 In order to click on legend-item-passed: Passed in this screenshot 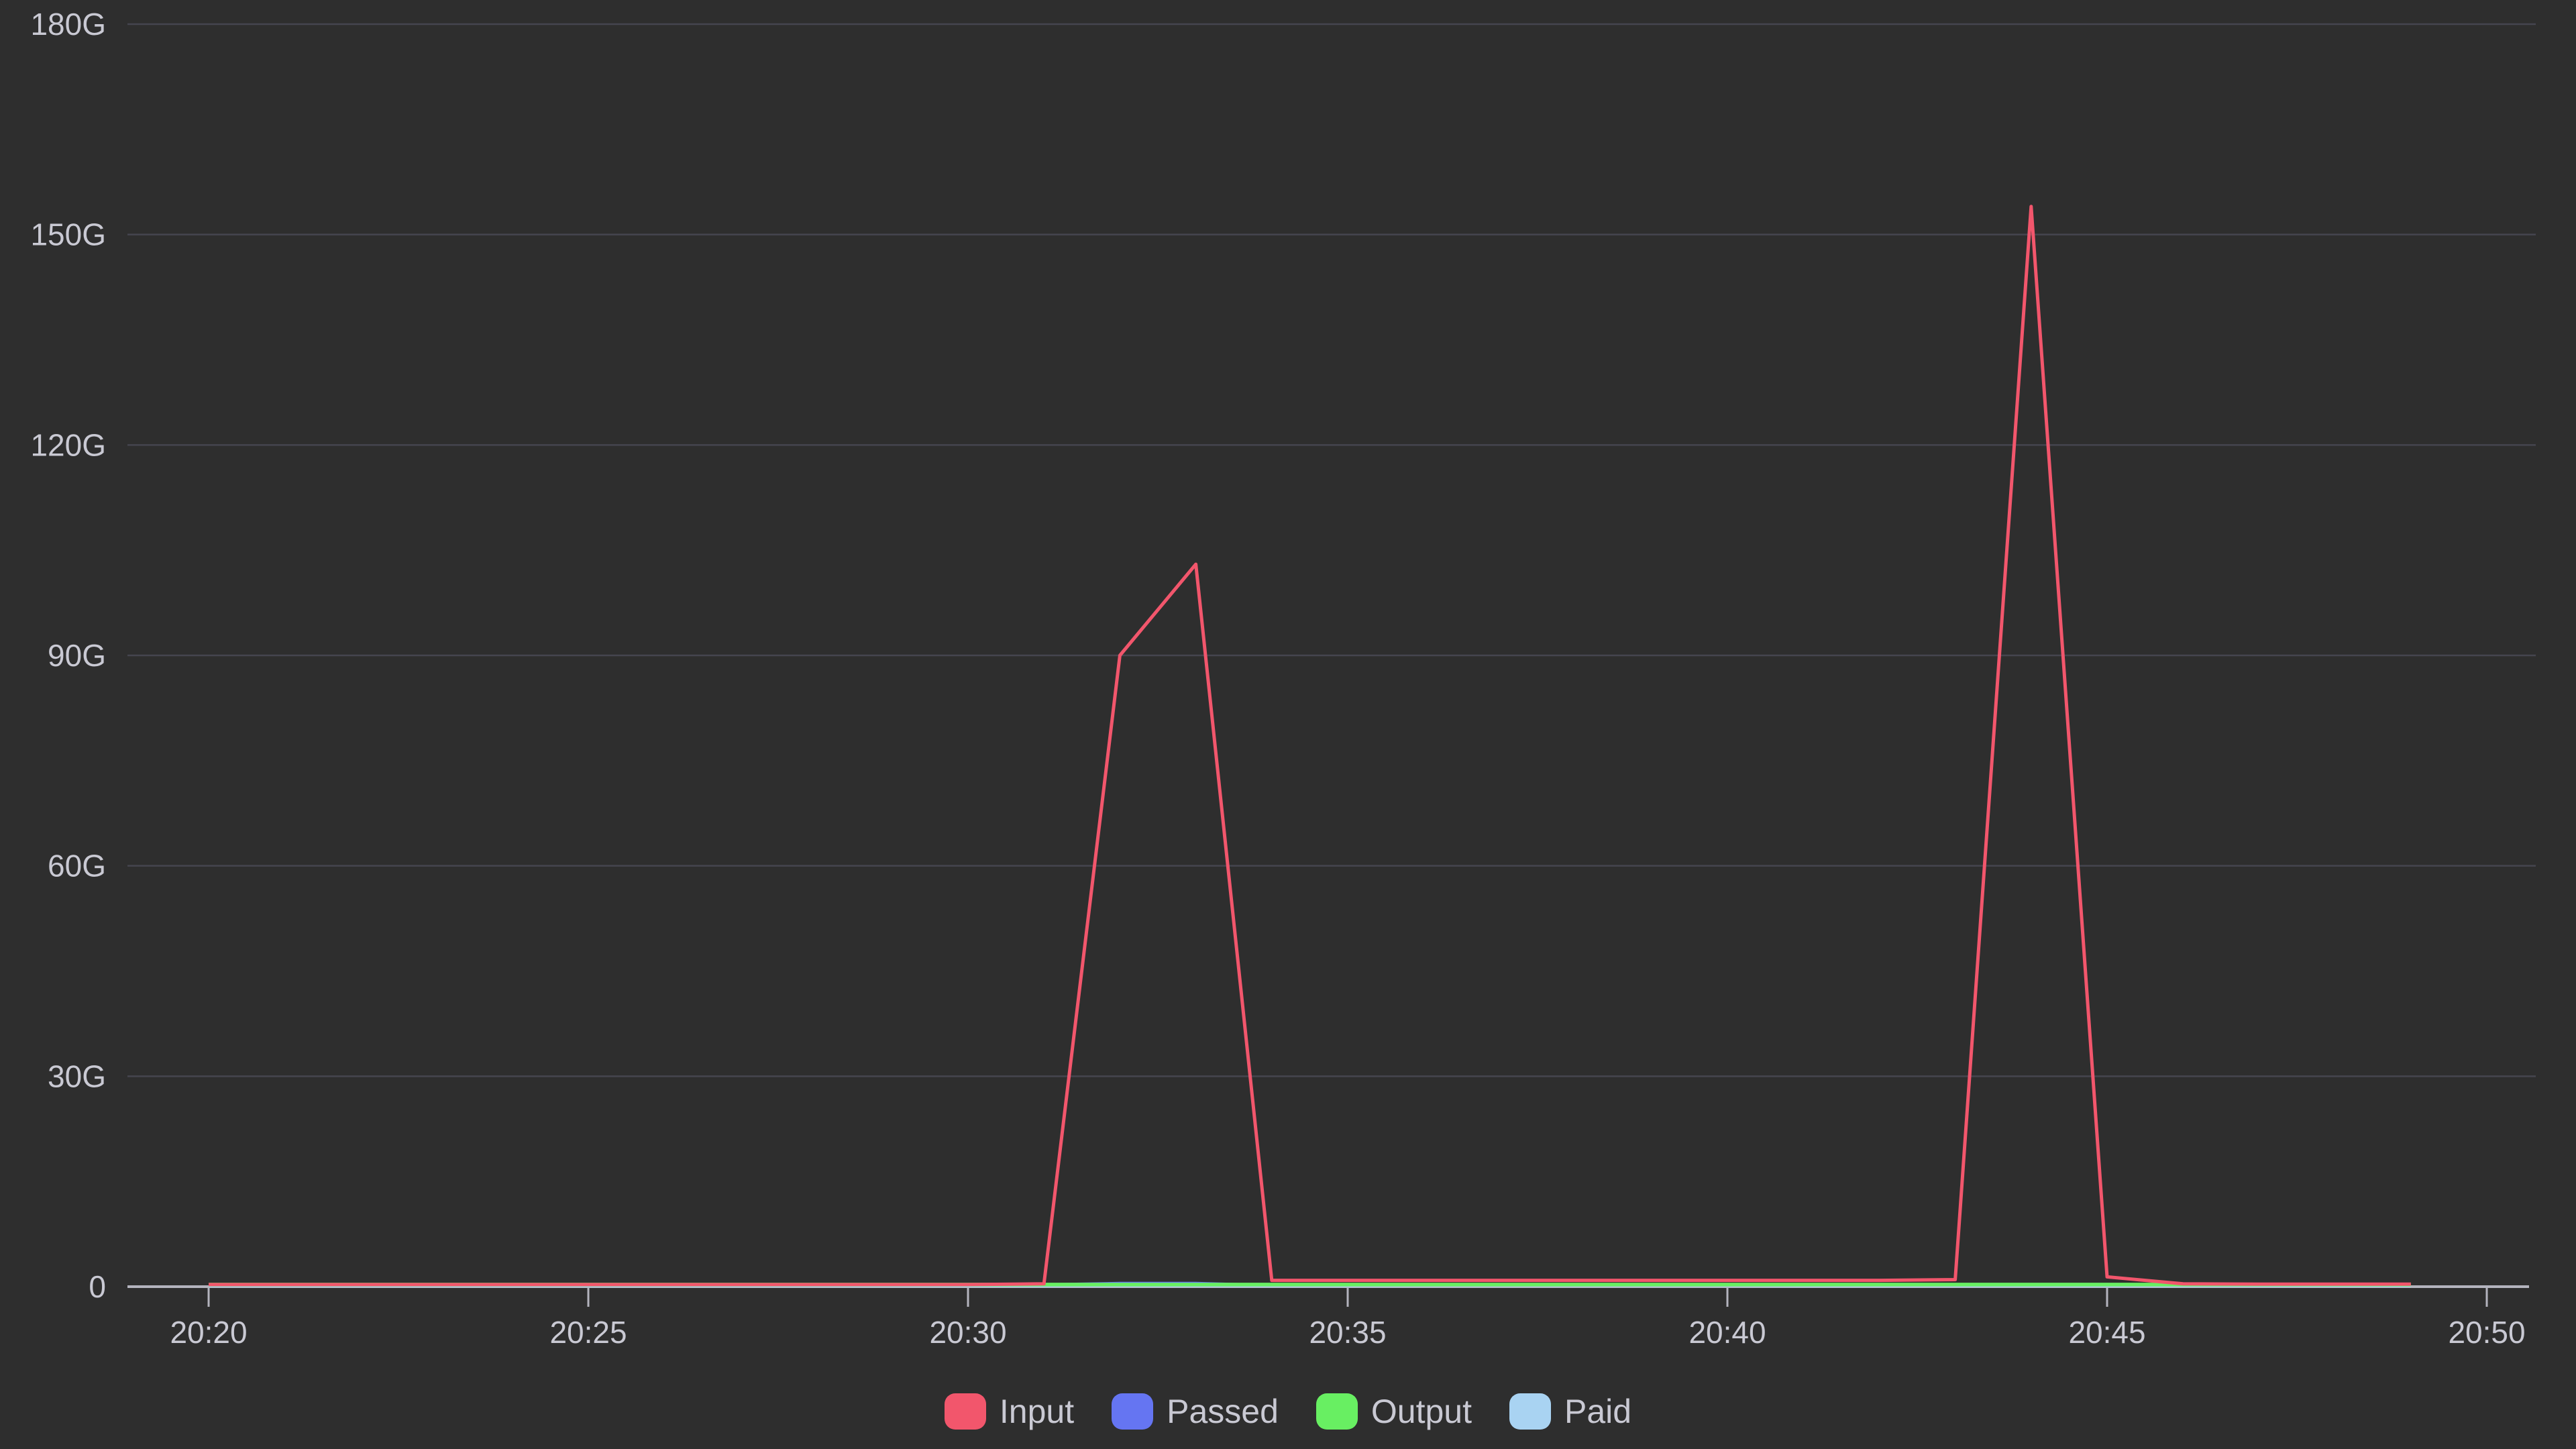, I will do `click(1195, 1411)`.